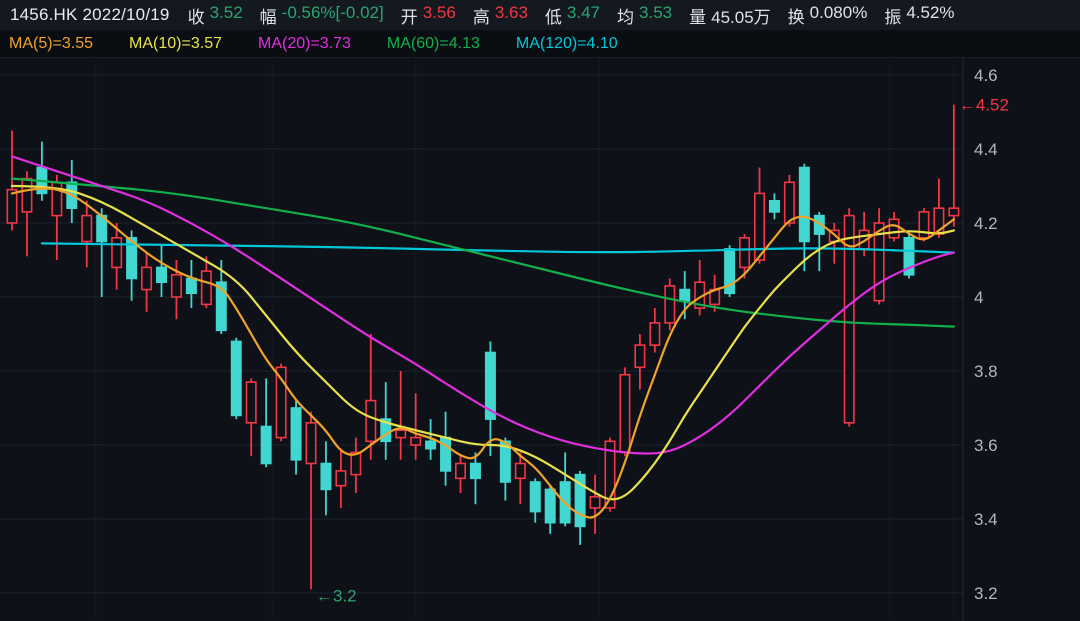  I want to click on y-axis-label: 3.8, so click(986, 371).